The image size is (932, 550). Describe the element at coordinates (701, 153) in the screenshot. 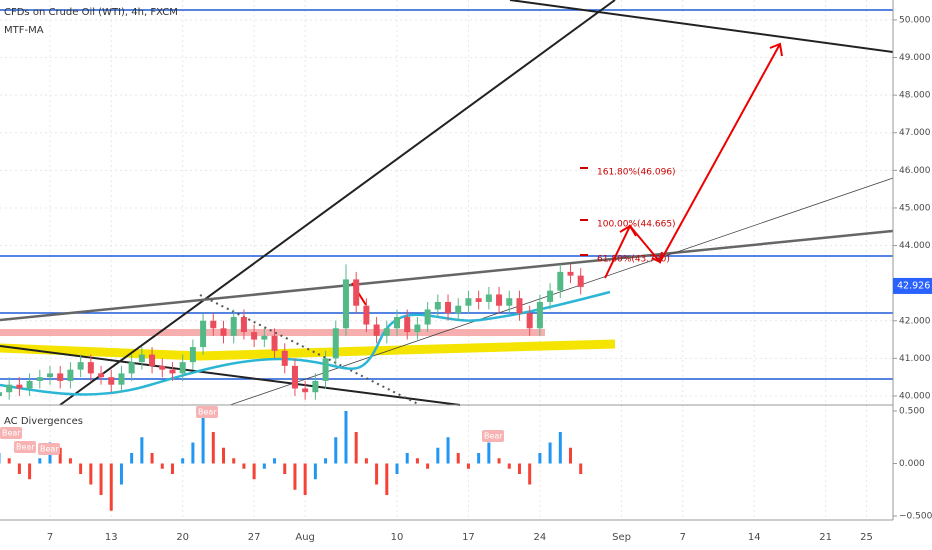

I see `arrow-head` at that location.